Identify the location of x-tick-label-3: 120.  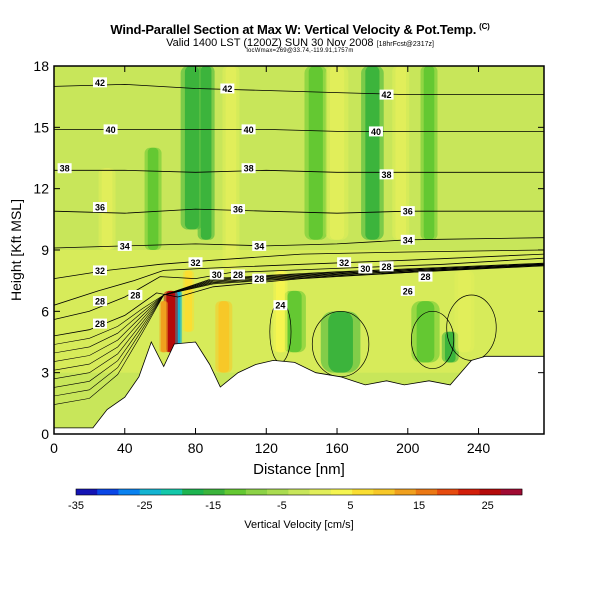
(267, 448).